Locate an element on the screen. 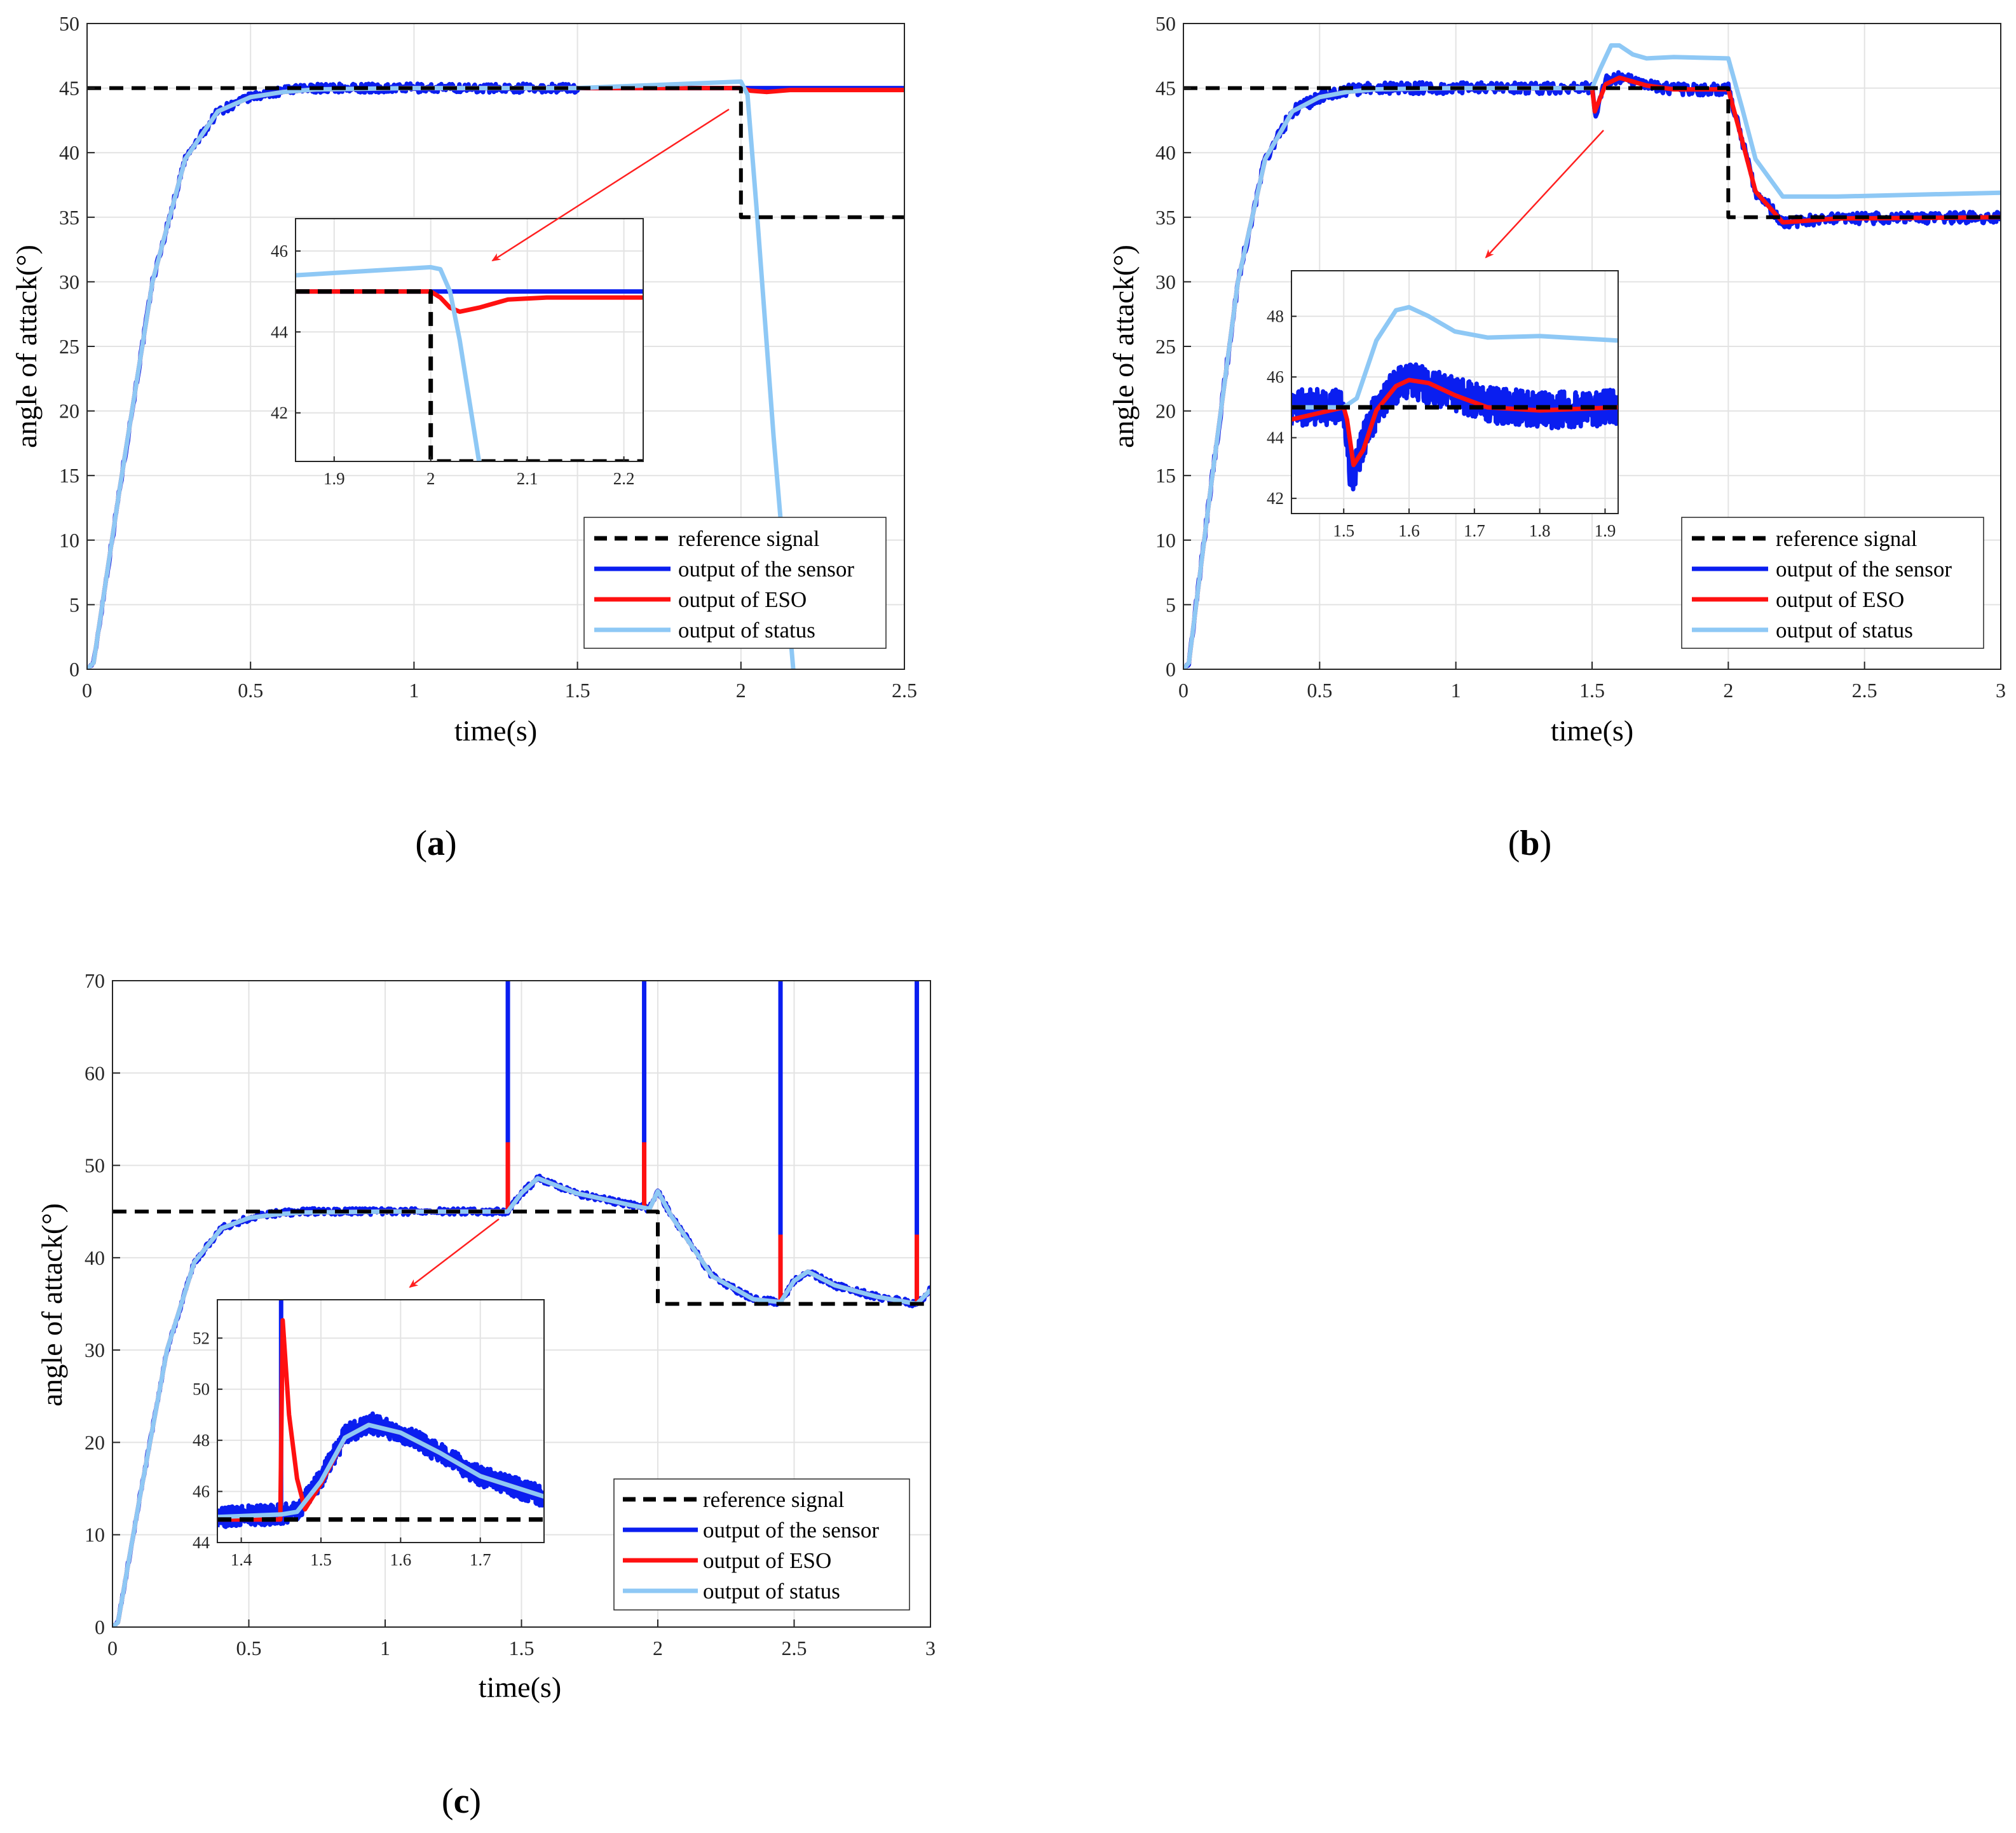  inset-frame-a is located at coordinates (470, 340).